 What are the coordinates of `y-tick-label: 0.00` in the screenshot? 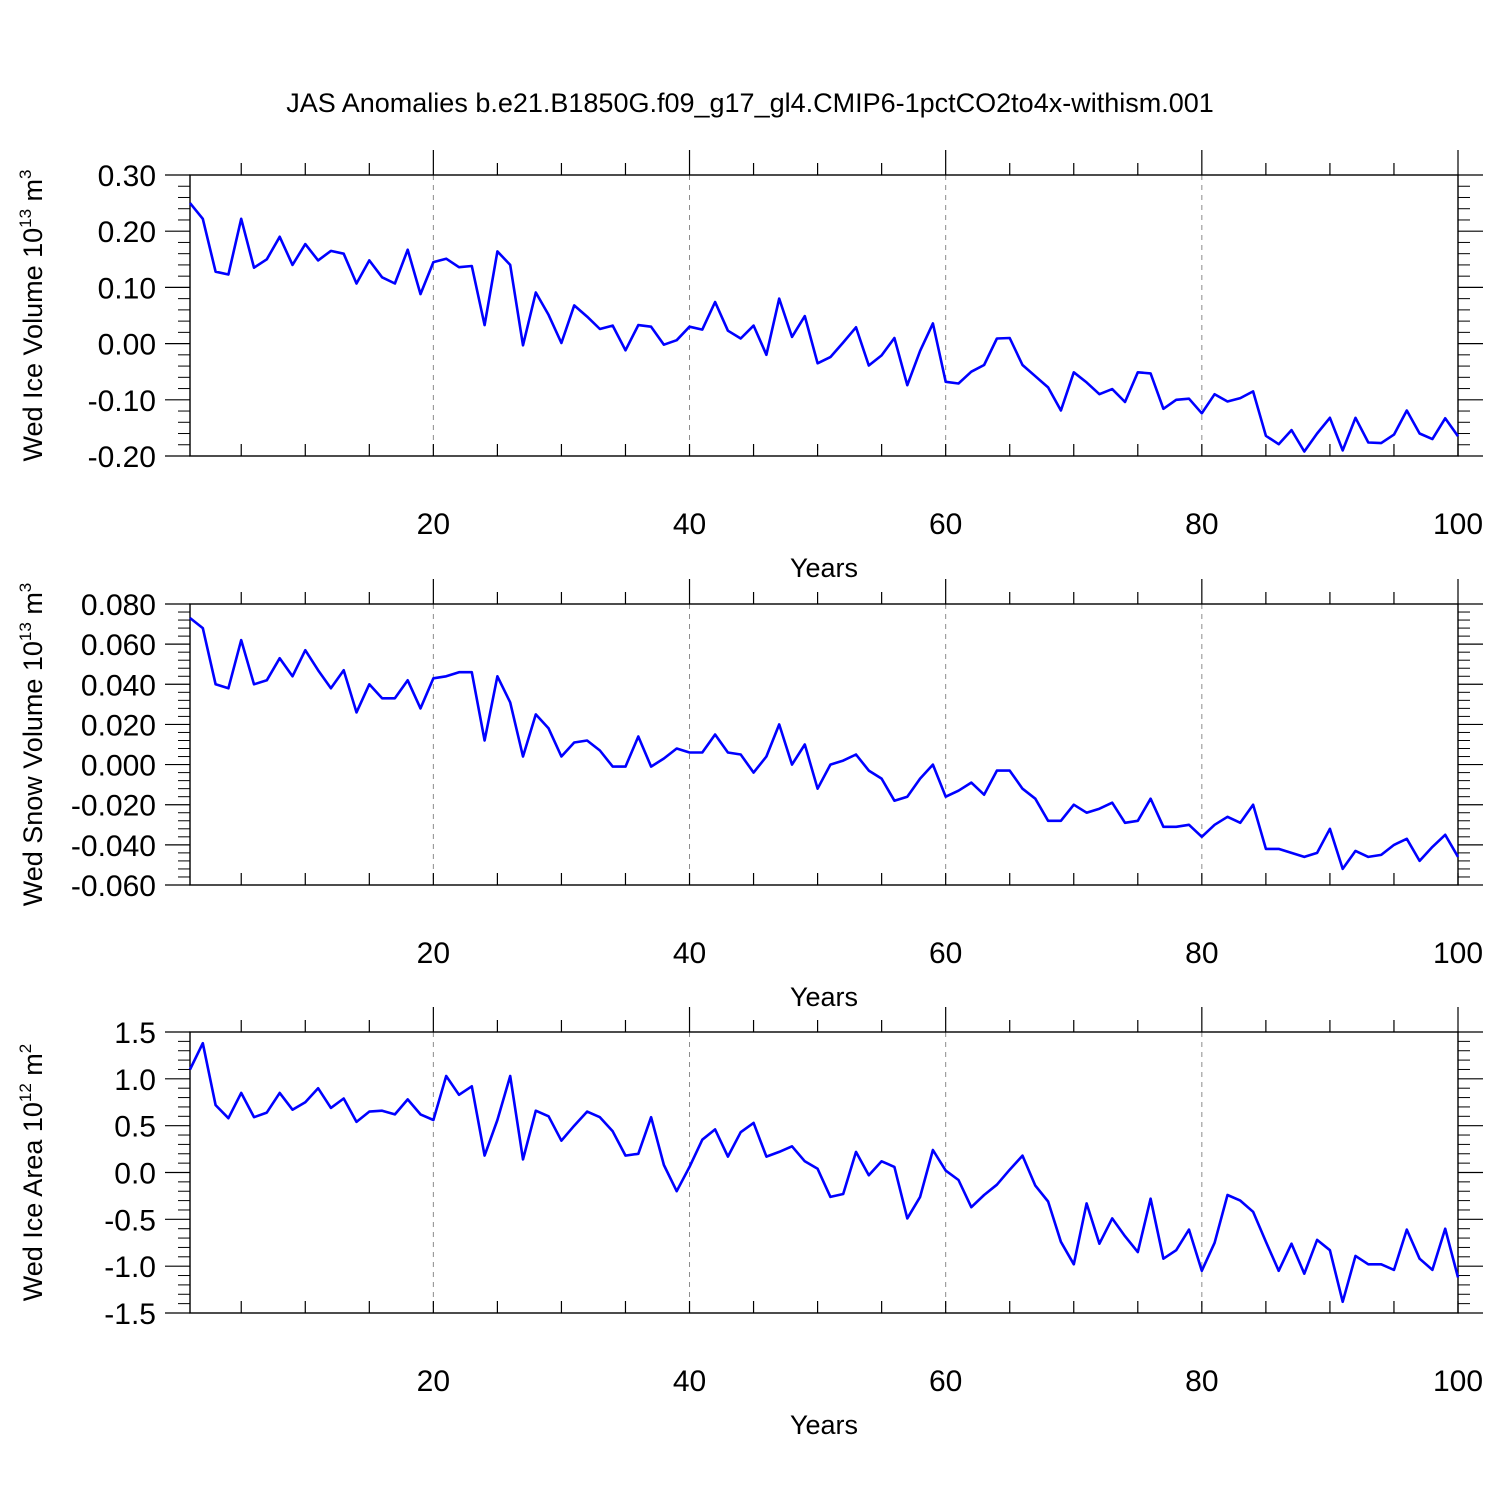 It's located at (127, 345).